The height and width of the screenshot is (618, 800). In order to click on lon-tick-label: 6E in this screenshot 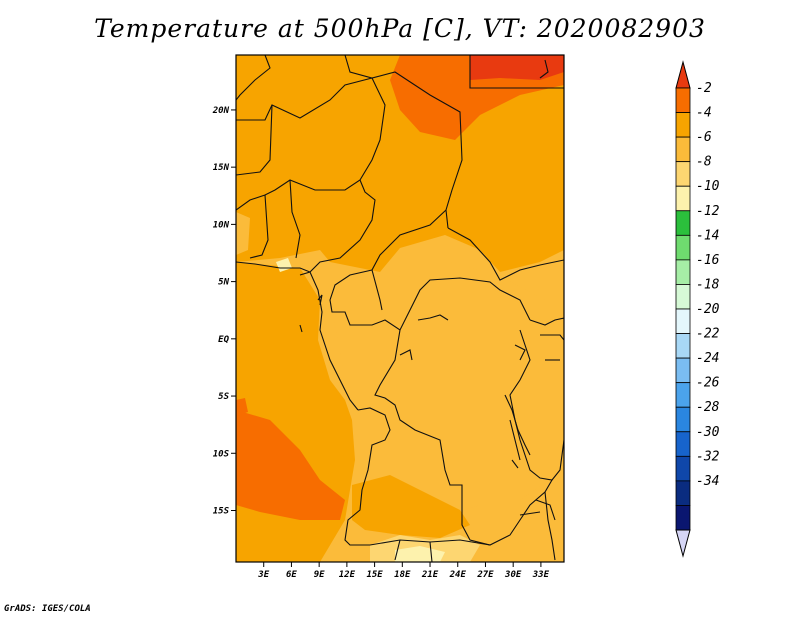, I will do `click(291, 575)`.